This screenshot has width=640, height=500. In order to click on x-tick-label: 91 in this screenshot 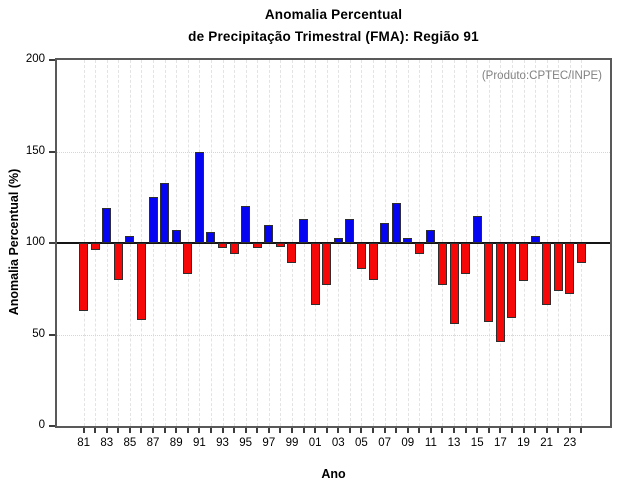, I will do `click(199, 443)`.